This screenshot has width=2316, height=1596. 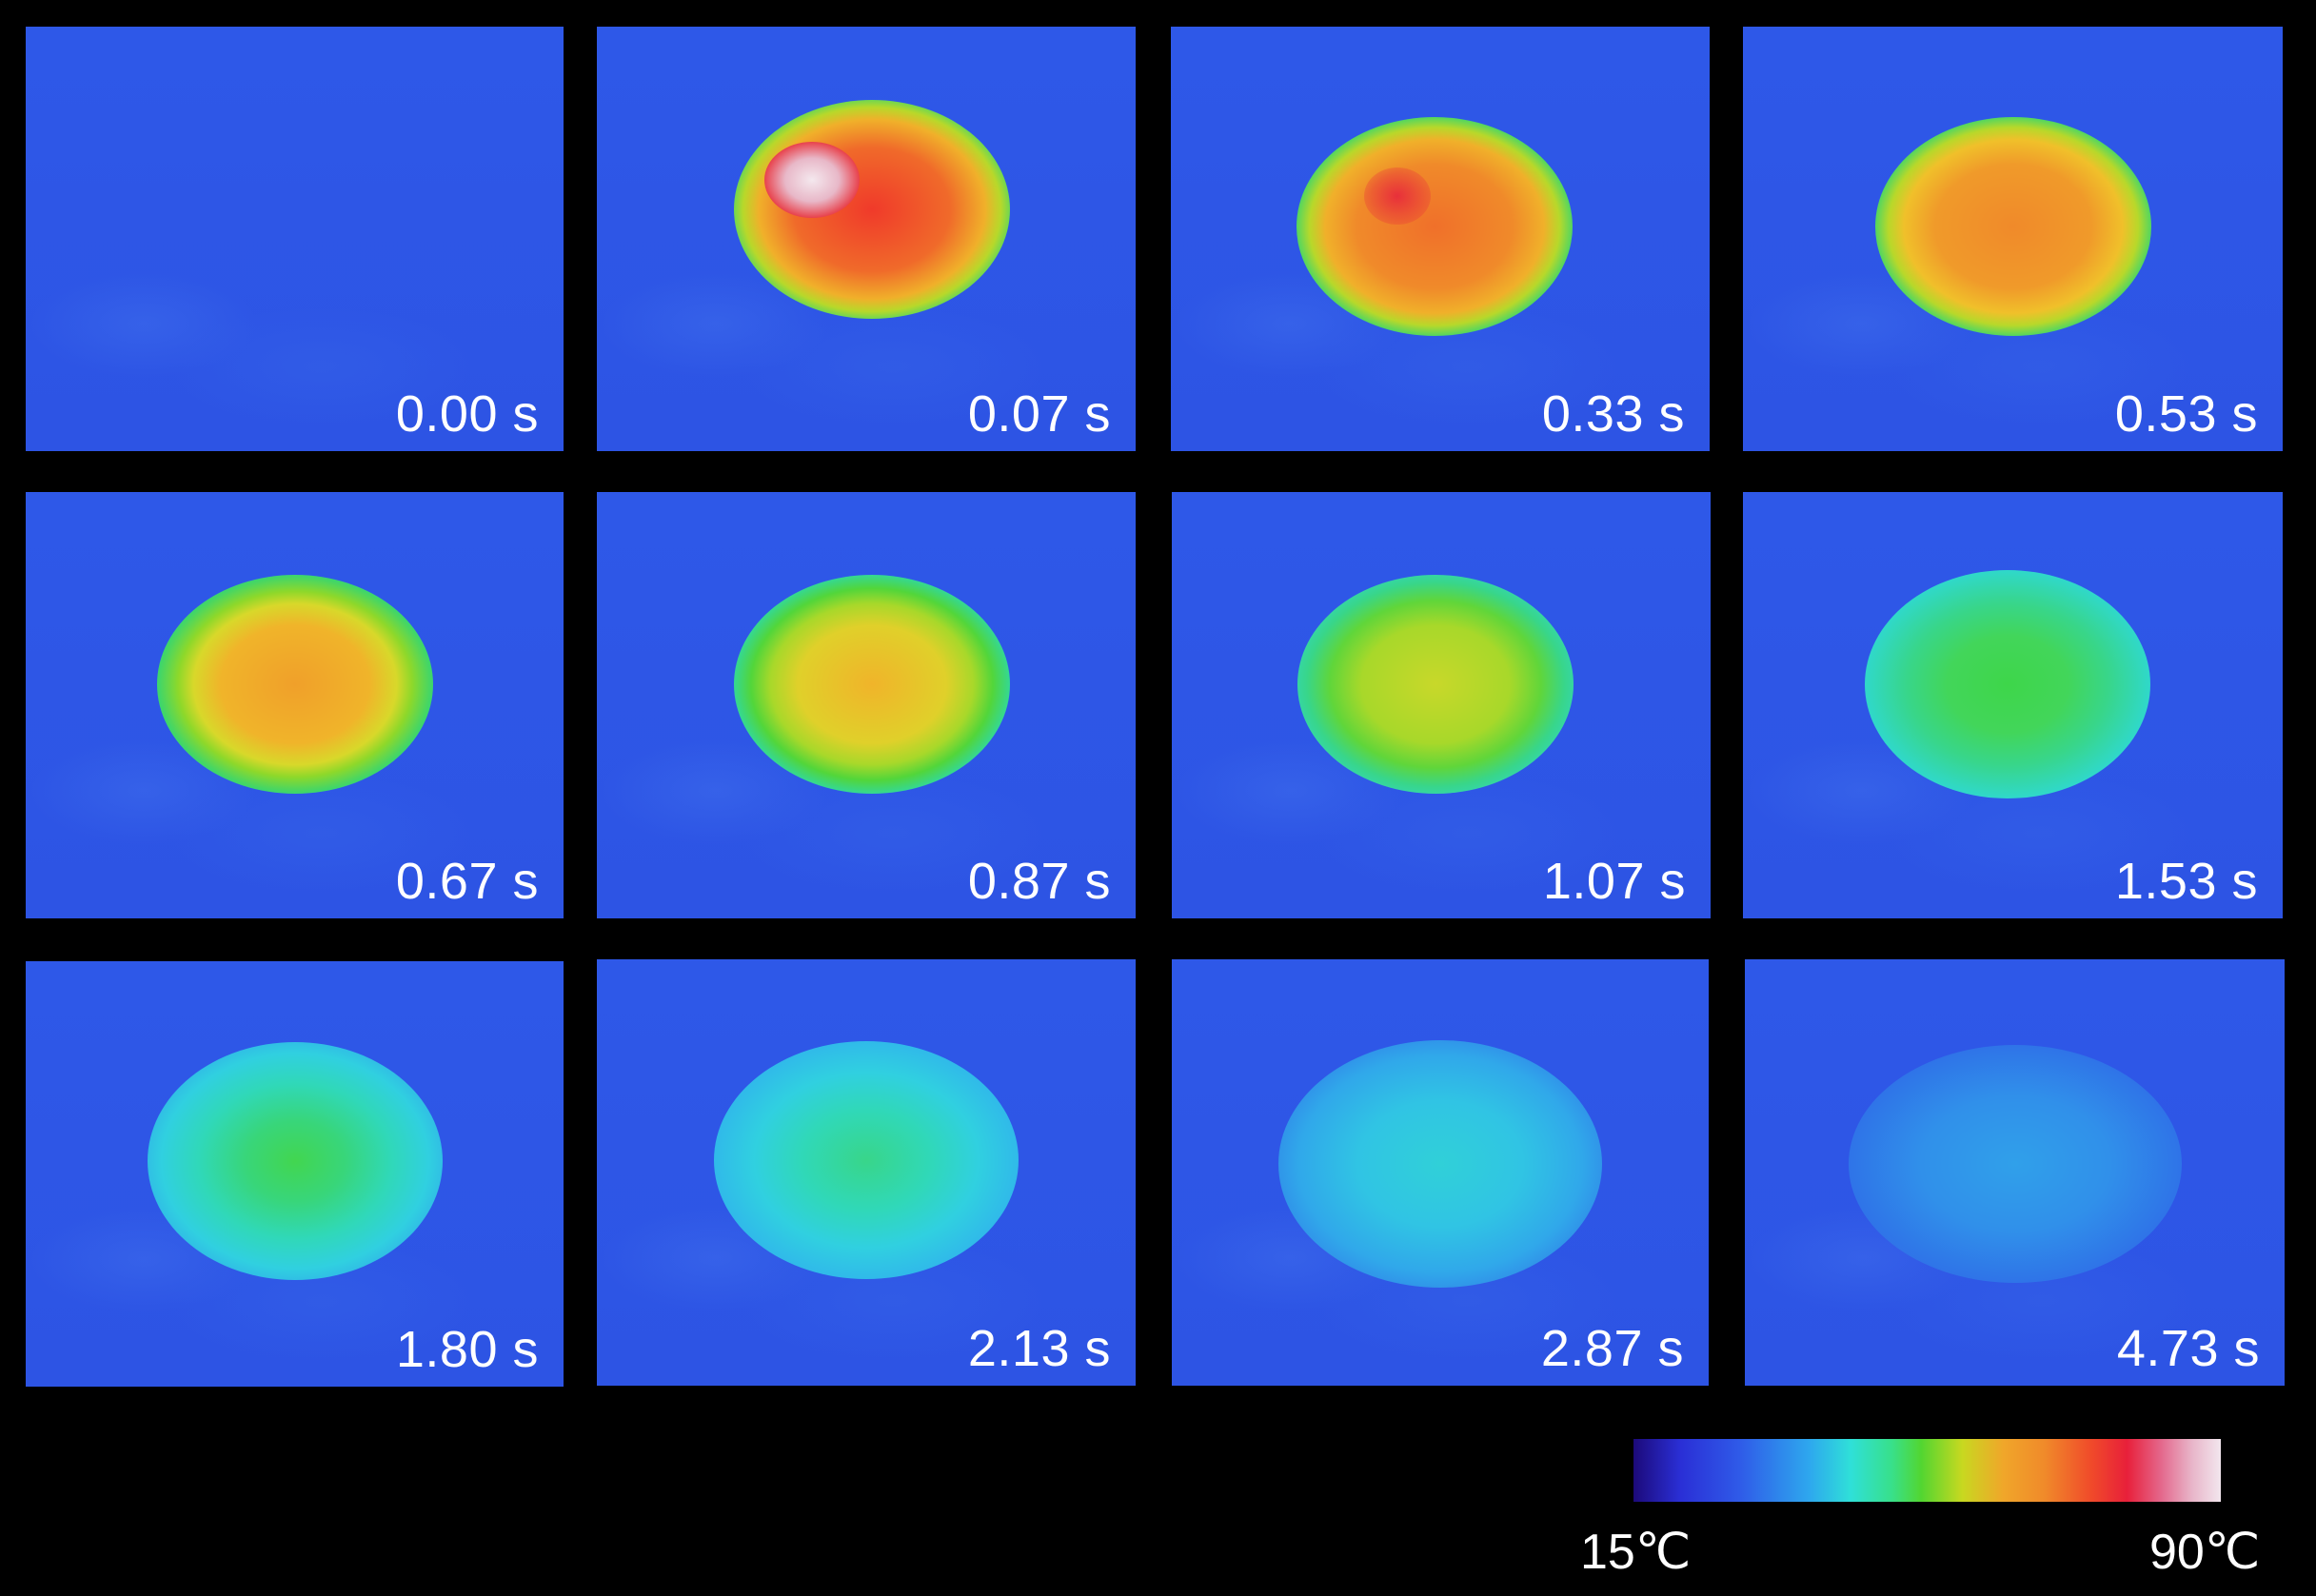 I want to click on frame-time-label: 0.00 s, so click(x=467, y=414).